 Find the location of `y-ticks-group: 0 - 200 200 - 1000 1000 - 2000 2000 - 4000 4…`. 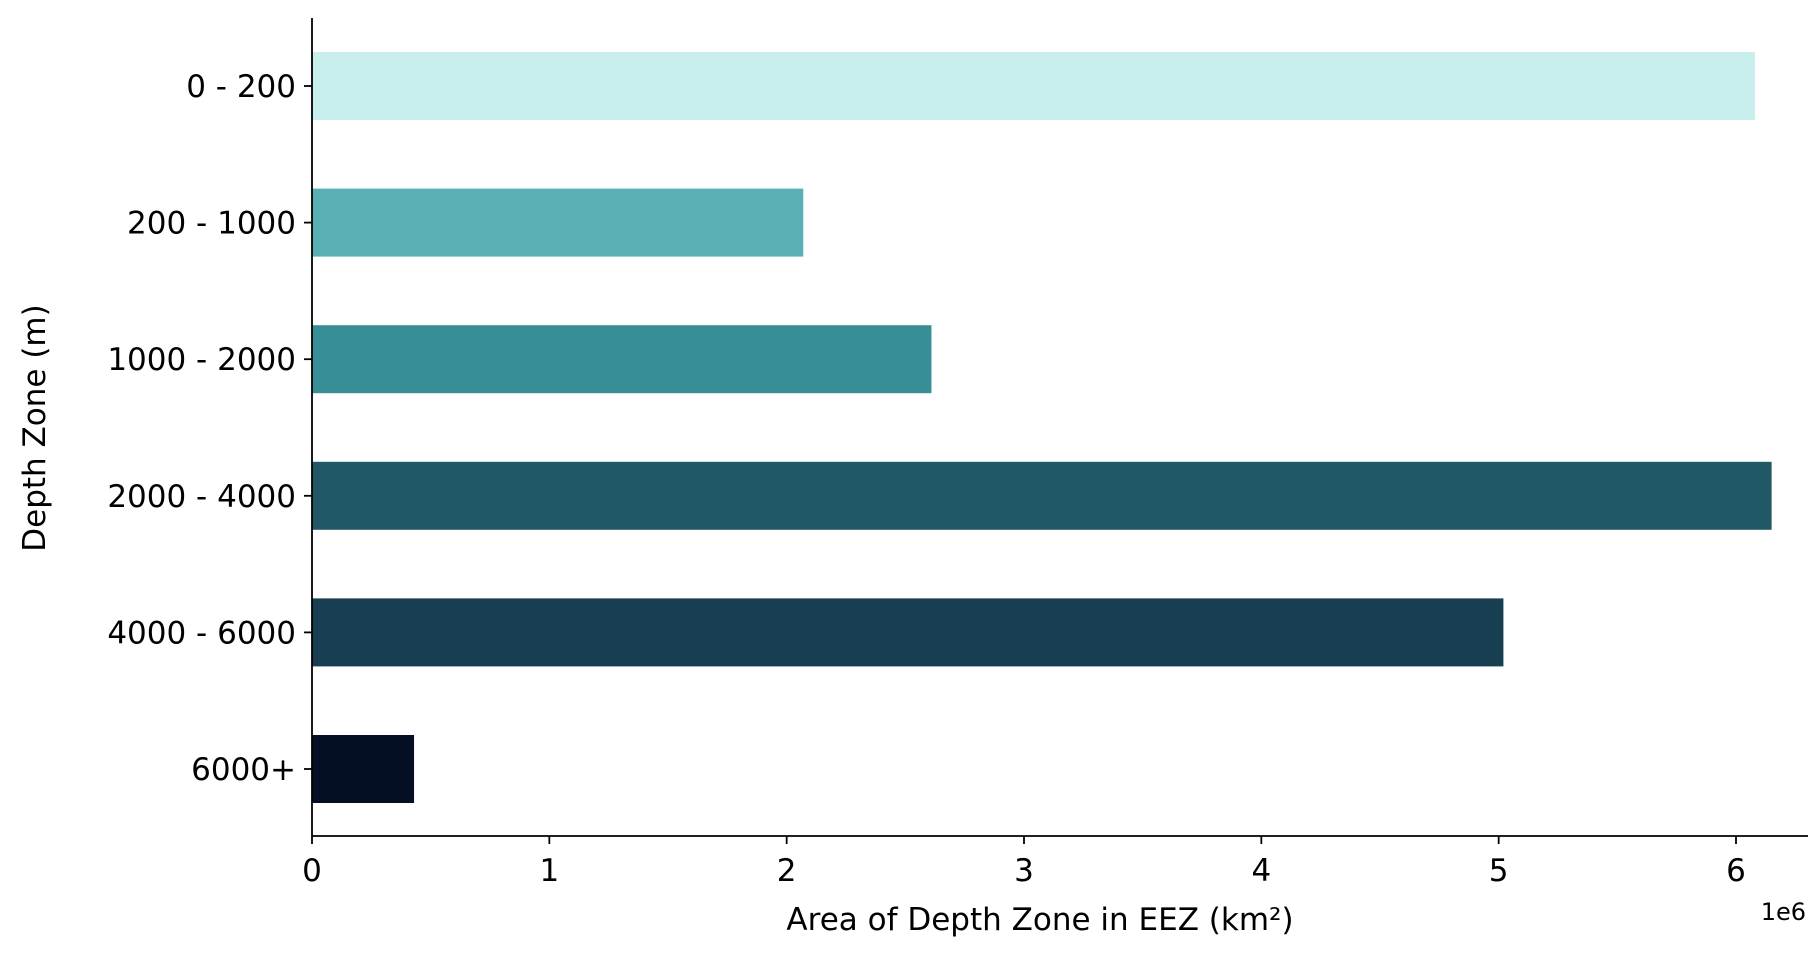

y-ticks-group: 0 - 200 200 - 1000 1000 - 2000 2000 - 4000 4… is located at coordinates (209, 428).